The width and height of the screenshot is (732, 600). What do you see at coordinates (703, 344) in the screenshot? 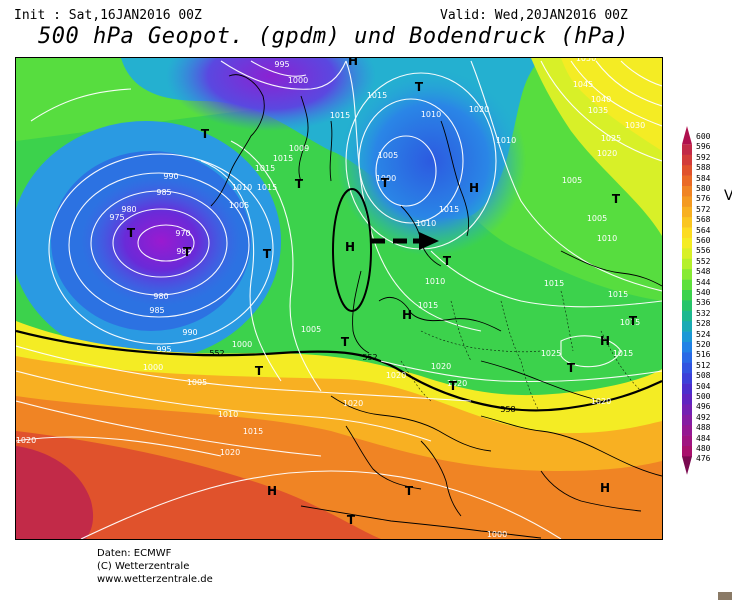
I see `legend-value-label: 520` at bounding box center [703, 344].